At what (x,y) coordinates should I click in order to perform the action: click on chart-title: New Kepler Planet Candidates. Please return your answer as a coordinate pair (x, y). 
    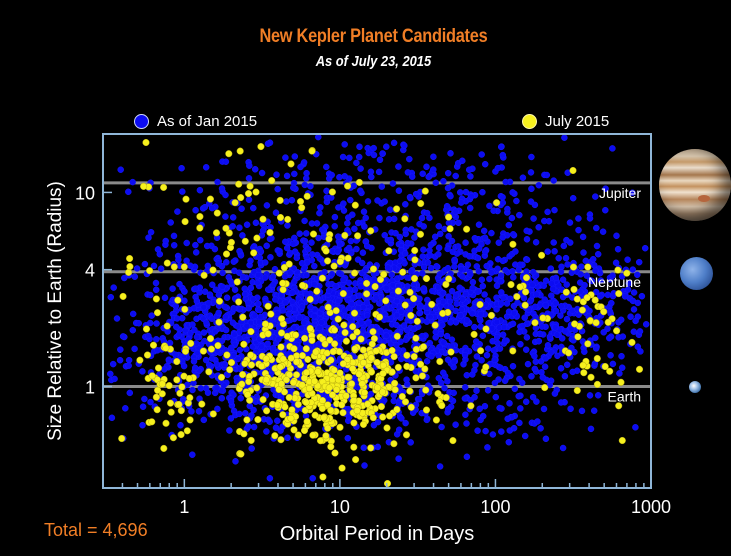
    Looking at the image, I should click on (373, 36).